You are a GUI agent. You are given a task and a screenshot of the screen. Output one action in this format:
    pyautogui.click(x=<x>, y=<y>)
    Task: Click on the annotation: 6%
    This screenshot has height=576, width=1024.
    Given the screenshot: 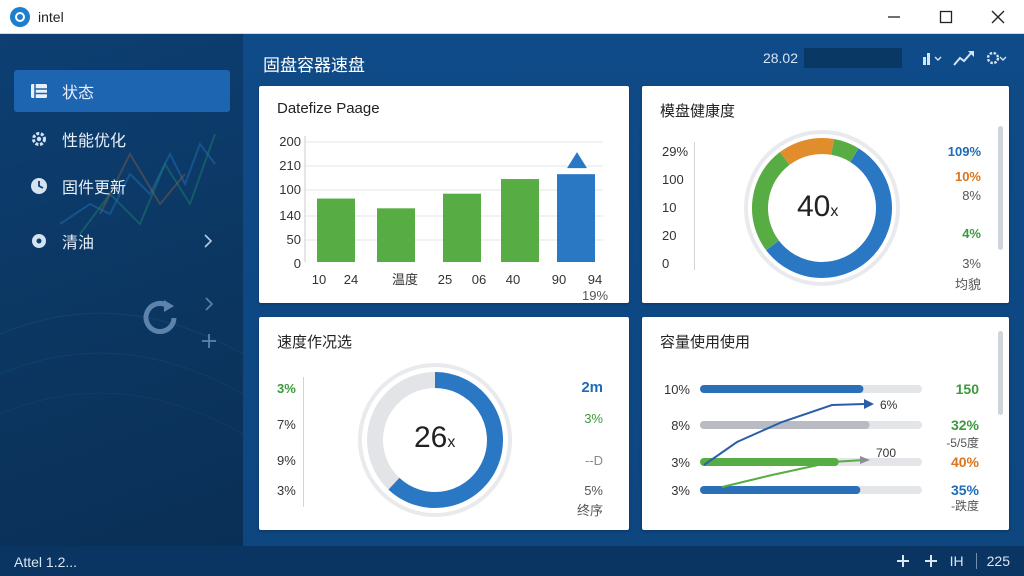 What is the action you would take?
    pyautogui.click(x=889, y=405)
    